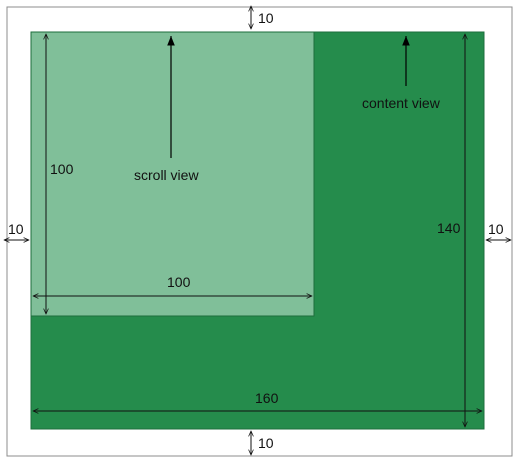 This screenshot has height=460, width=515. What do you see at coordinates (62, 169) in the screenshot?
I see `scroll-height-label: 100` at bounding box center [62, 169].